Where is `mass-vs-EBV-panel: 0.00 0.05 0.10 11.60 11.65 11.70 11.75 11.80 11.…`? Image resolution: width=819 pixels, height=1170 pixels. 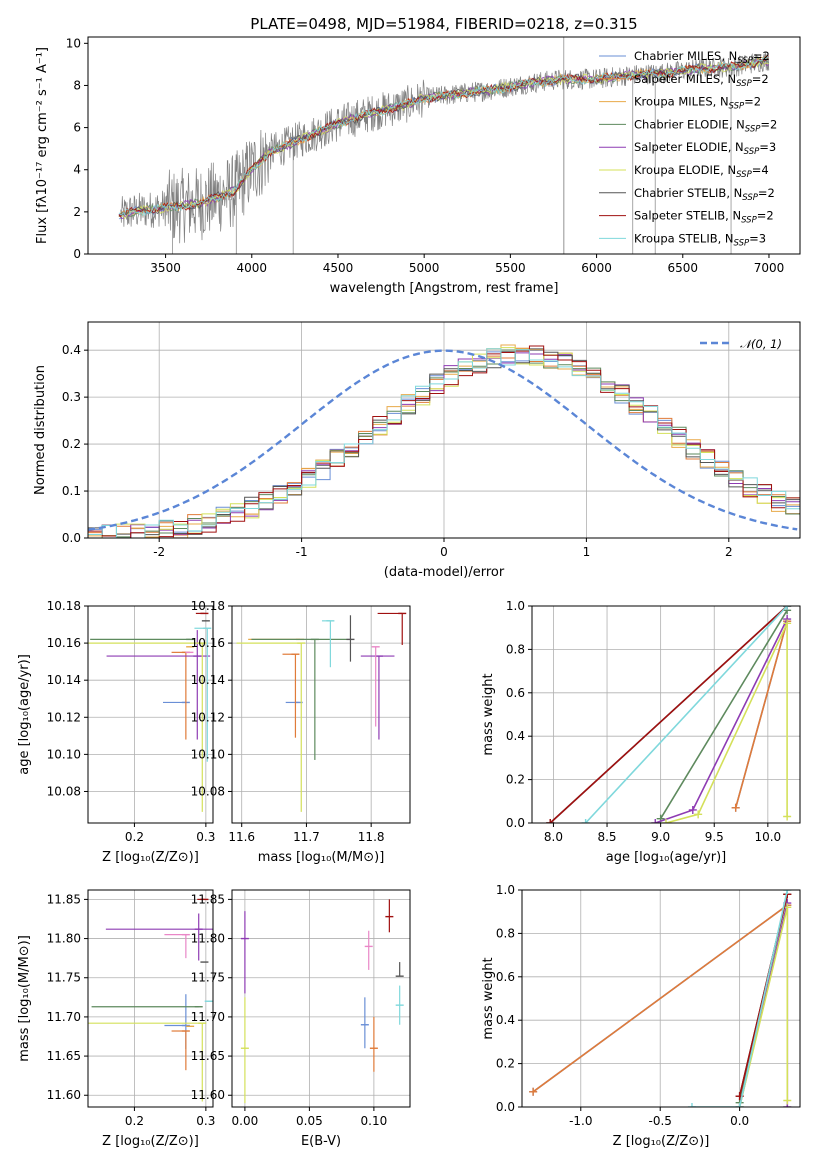 mass-vs-EBV-panel: 0.00 0.05 0.10 11.60 11.65 11.70 11.75 11.80 11.… is located at coordinates (301, 1019).